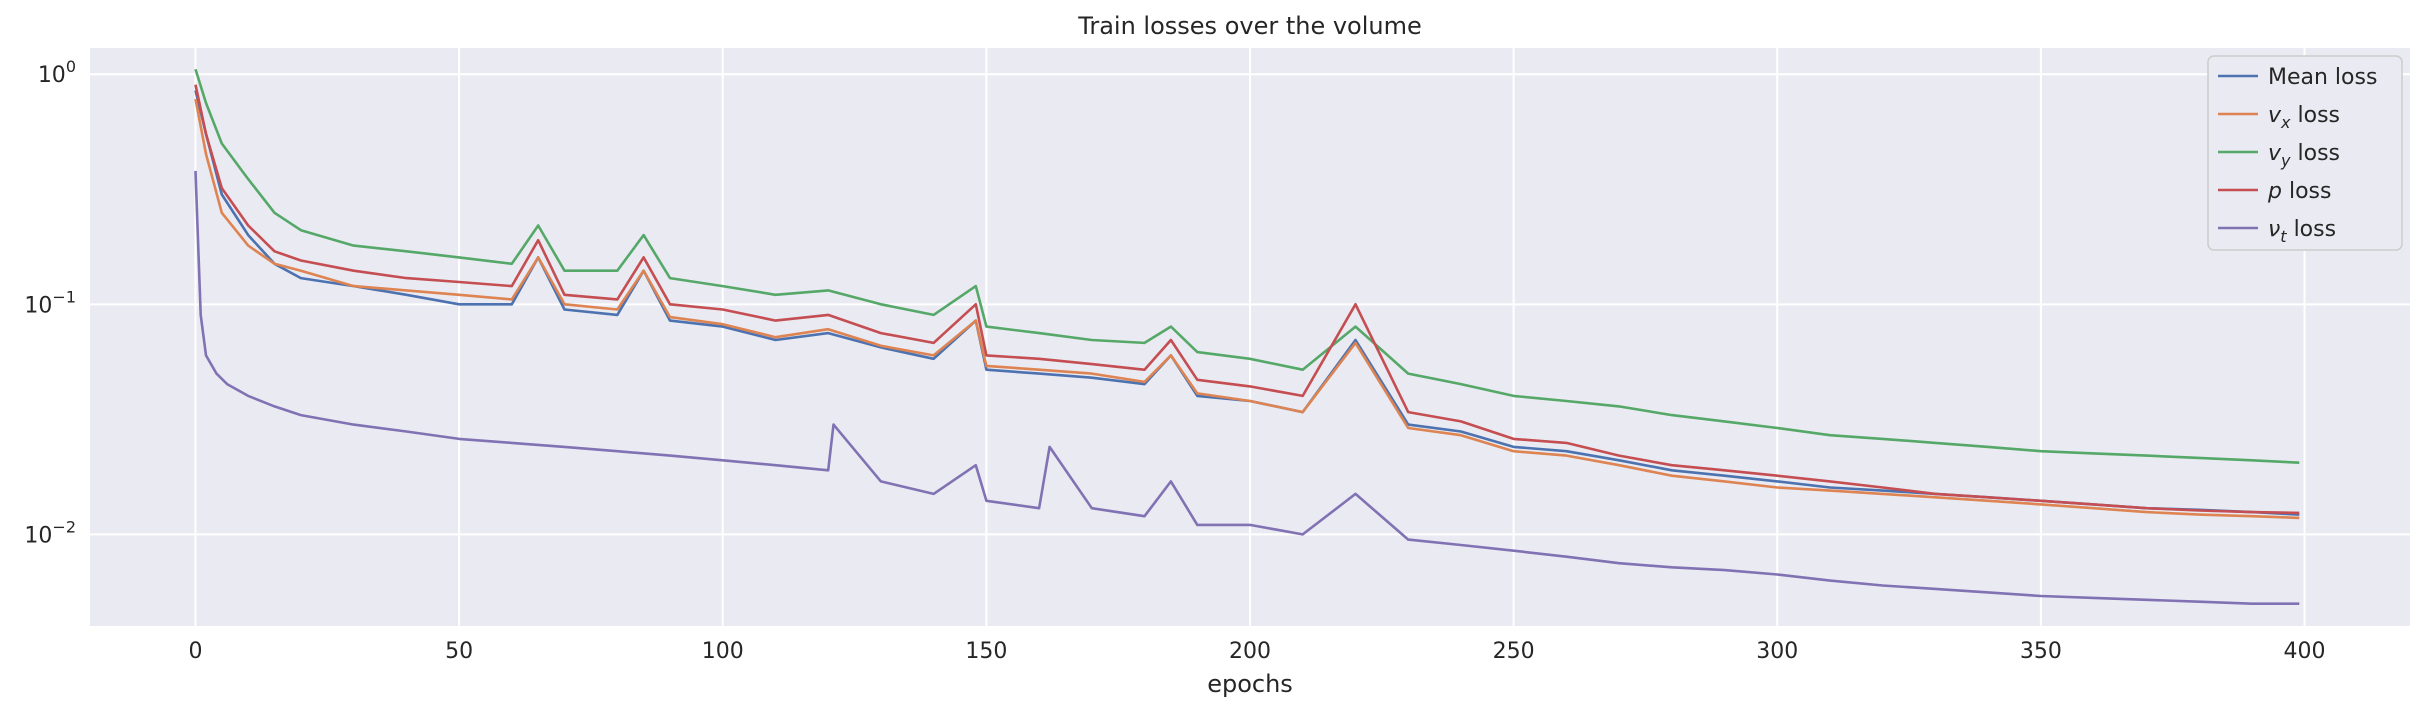 The width and height of the screenshot is (2428, 714). I want to click on x-tick-label: 250, so click(1514, 651).